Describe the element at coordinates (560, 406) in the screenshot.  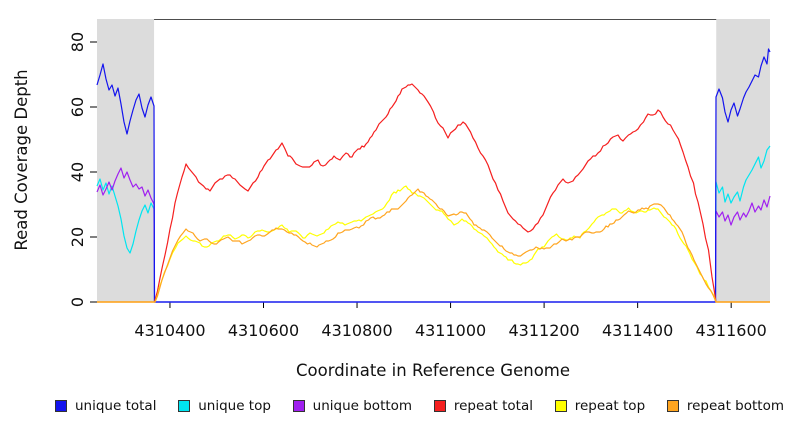
I see `legend-swatch-repeat-top` at that location.